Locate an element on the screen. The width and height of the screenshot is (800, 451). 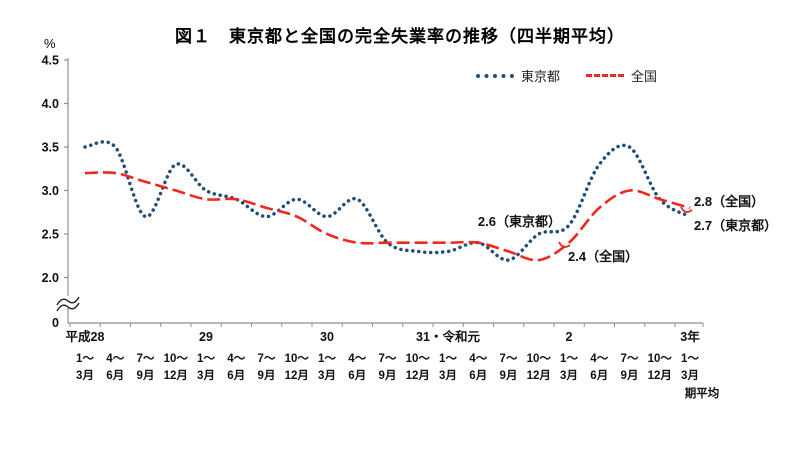
y-tick-label: 4.0 is located at coordinates (50, 104).